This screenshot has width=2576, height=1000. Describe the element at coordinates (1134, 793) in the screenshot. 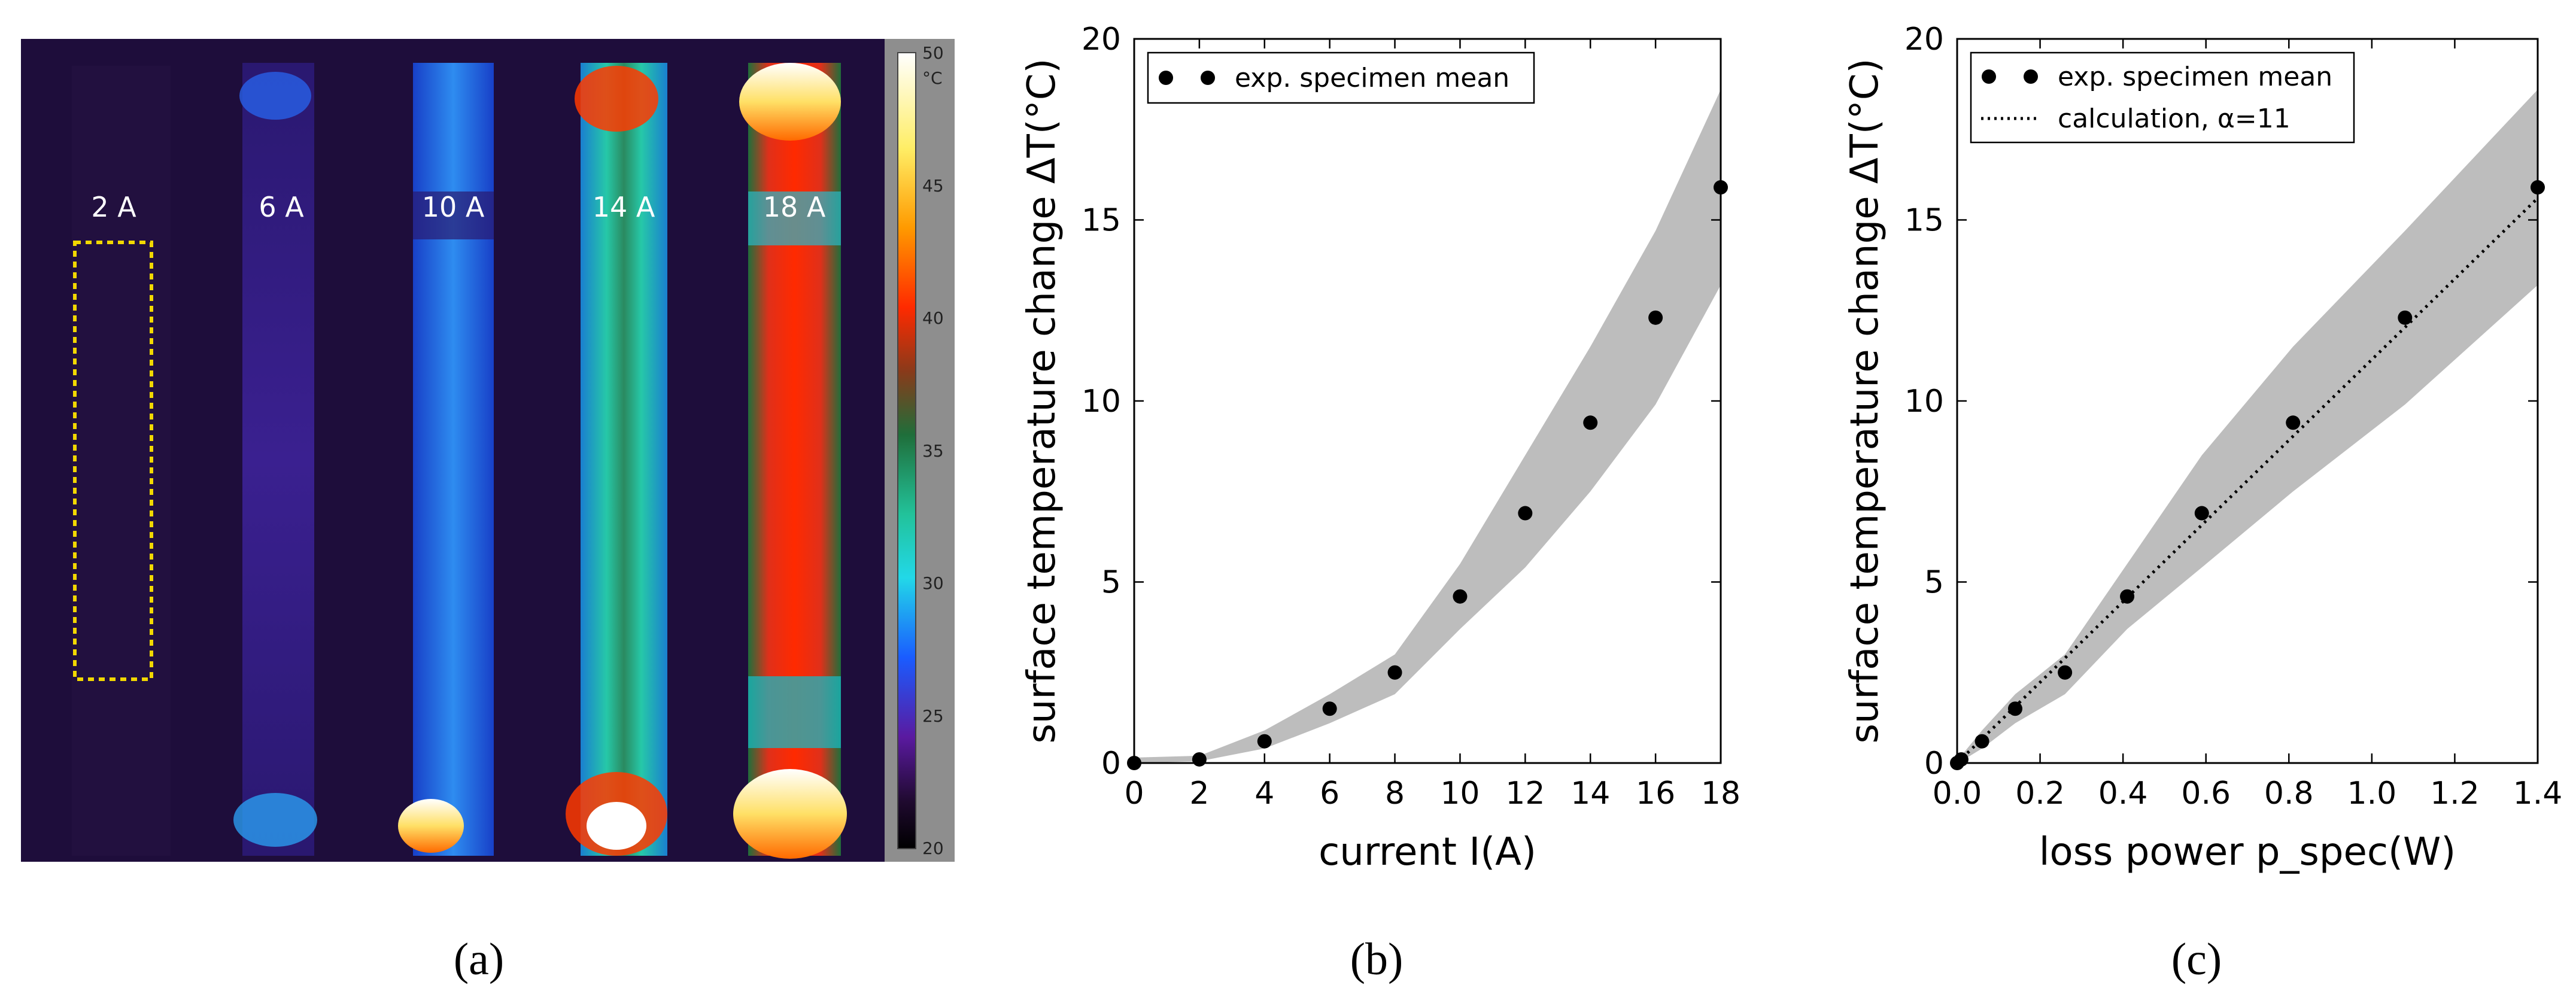

I see `x-tick-label: 0` at that location.